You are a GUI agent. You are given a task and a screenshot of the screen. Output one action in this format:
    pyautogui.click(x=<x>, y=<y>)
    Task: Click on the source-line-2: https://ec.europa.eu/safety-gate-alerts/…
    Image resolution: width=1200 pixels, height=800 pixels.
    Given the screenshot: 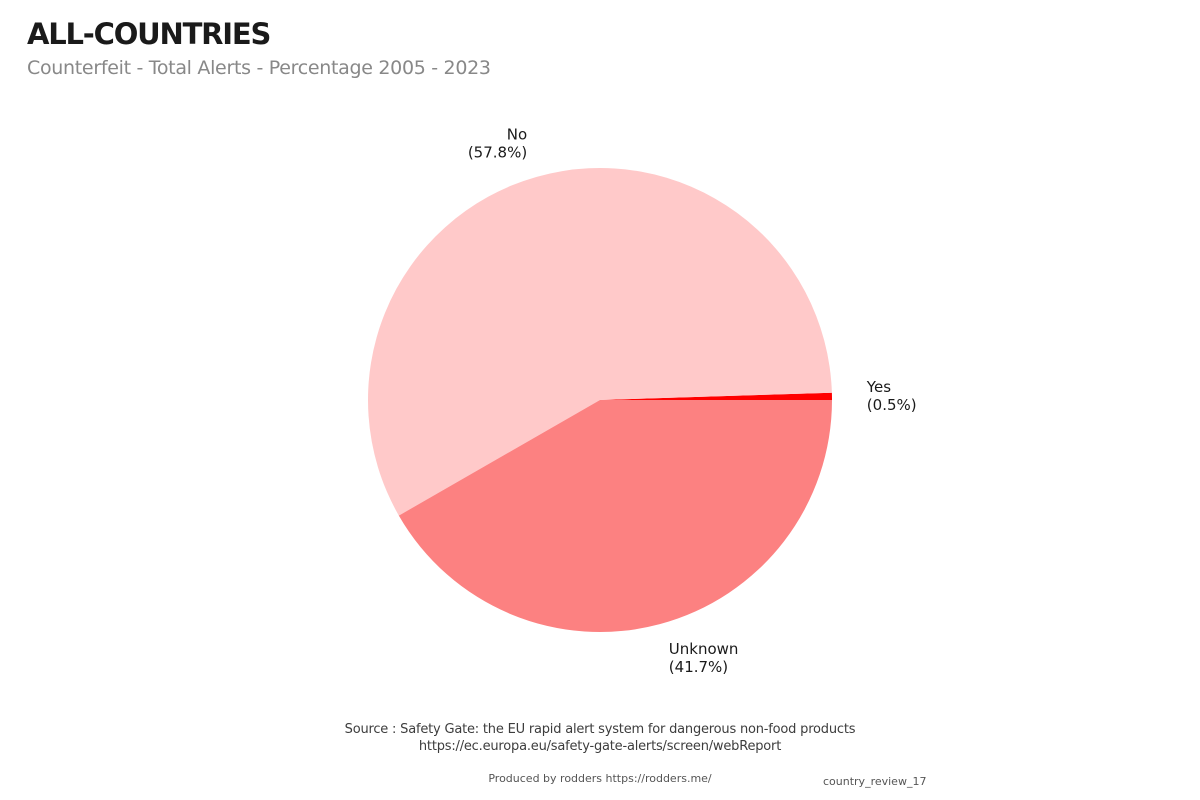 What is the action you would take?
    pyautogui.click(x=600, y=746)
    